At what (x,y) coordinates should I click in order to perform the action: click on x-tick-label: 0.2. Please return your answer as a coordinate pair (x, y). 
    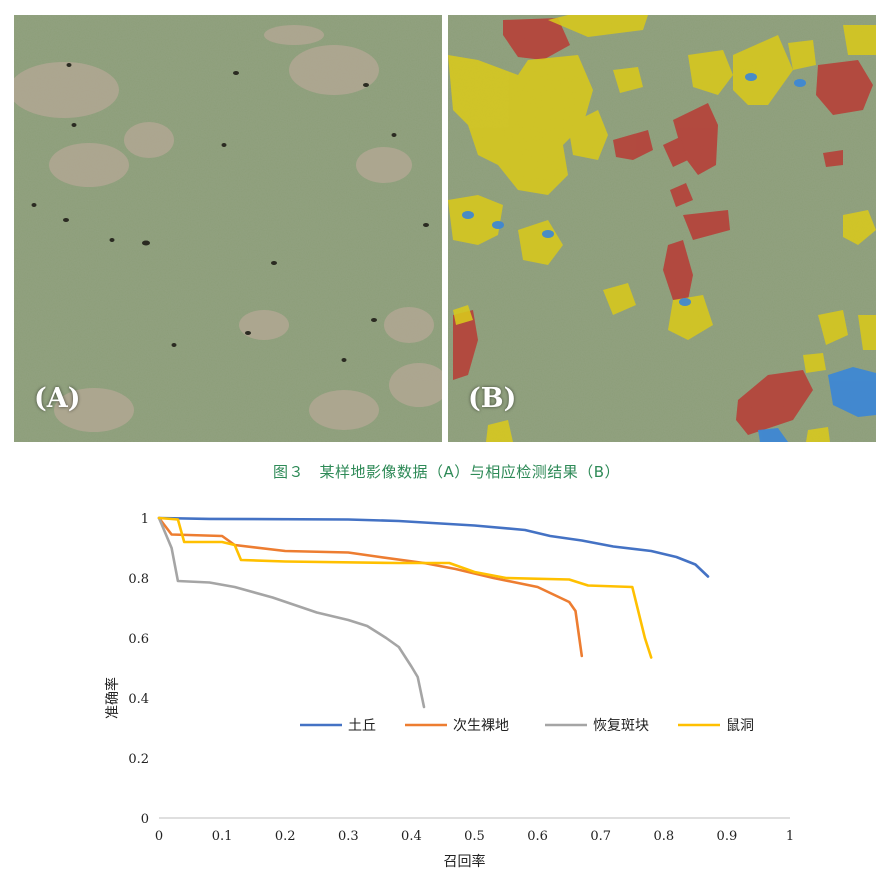
    Looking at the image, I should click on (285, 836).